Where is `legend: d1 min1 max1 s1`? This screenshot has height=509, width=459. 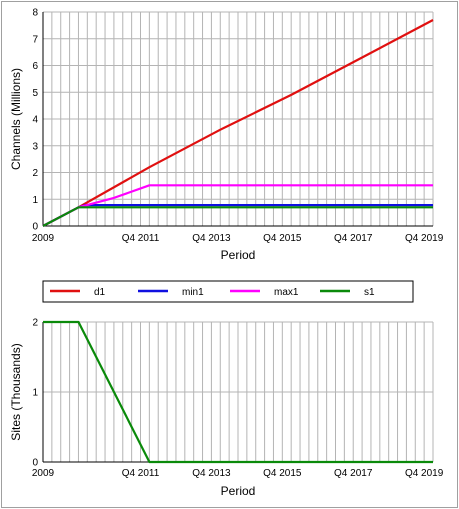
legend: d1 min1 max1 s1 is located at coordinates (228, 291).